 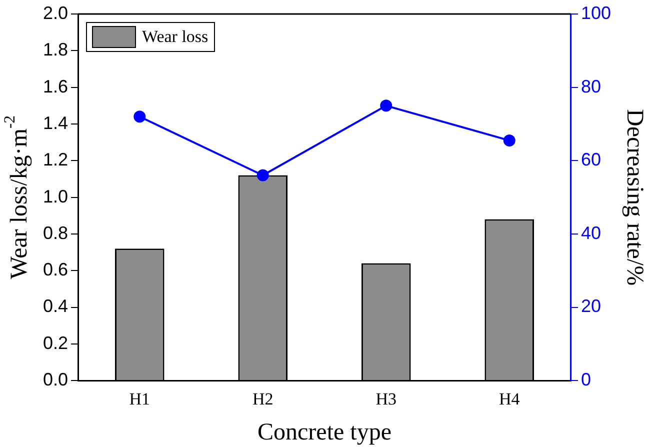 What do you see at coordinates (585, 380) in the screenshot?
I see `y2-tick-label: 0` at bounding box center [585, 380].